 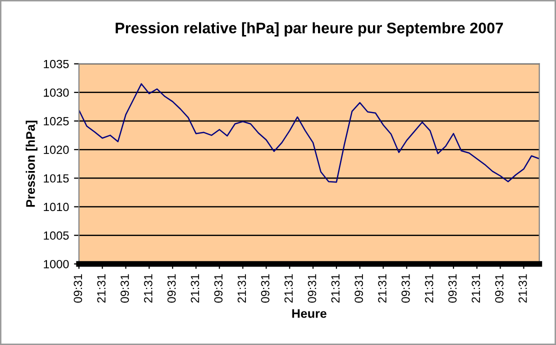 I want to click on y-tick-label: 1030, so click(x=56, y=92).